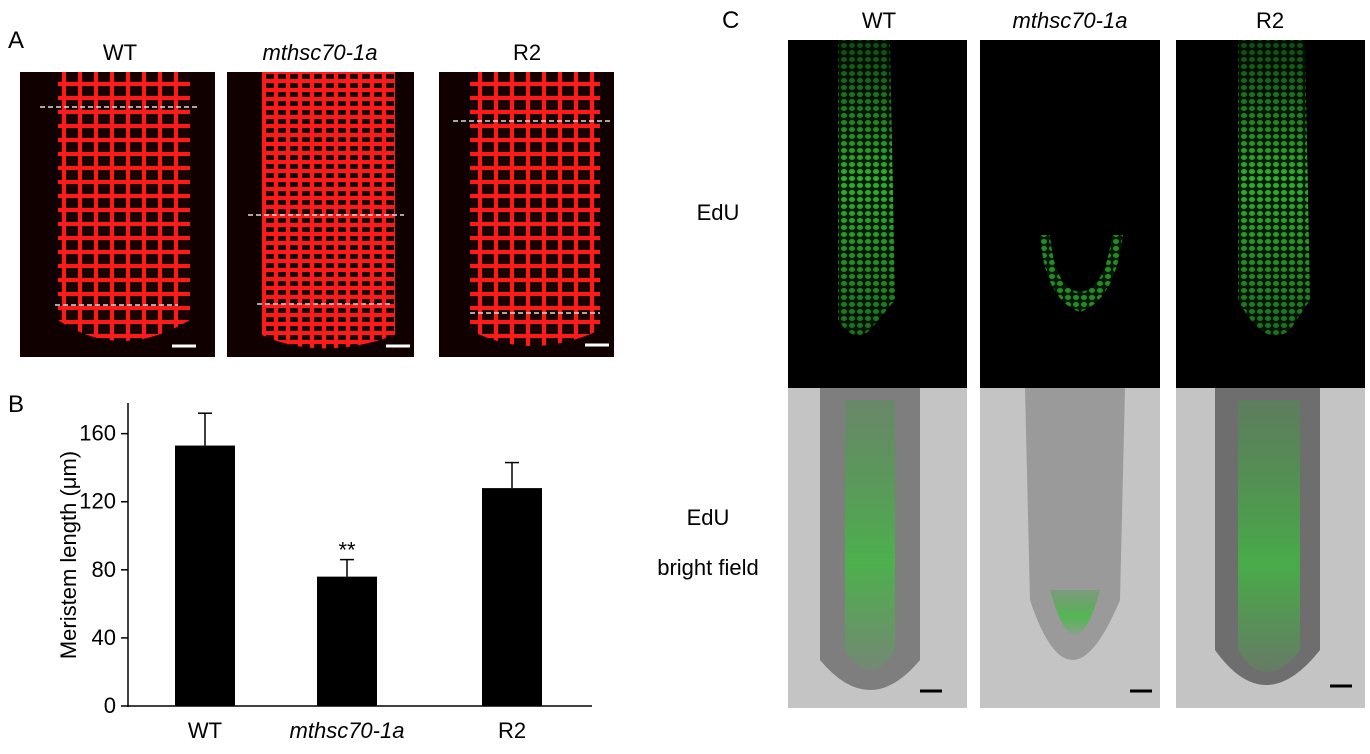  Describe the element at coordinates (1070, 214) in the screenshot. I see `image-bg` at that location.